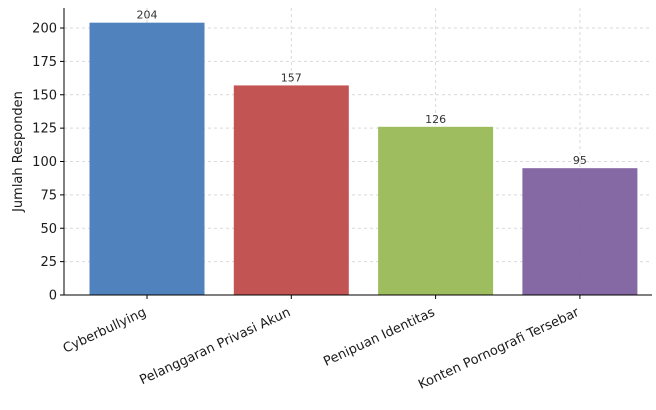  I want to click on x-tick-label: Penipuan Identitas, so click(379, 337).